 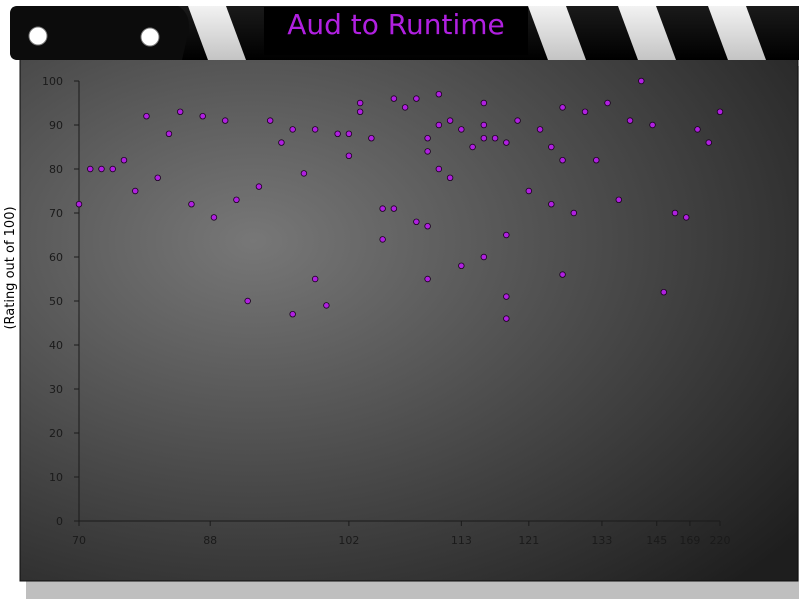 I want to click on y-tick-label: 80, so click(x=56, y=169).